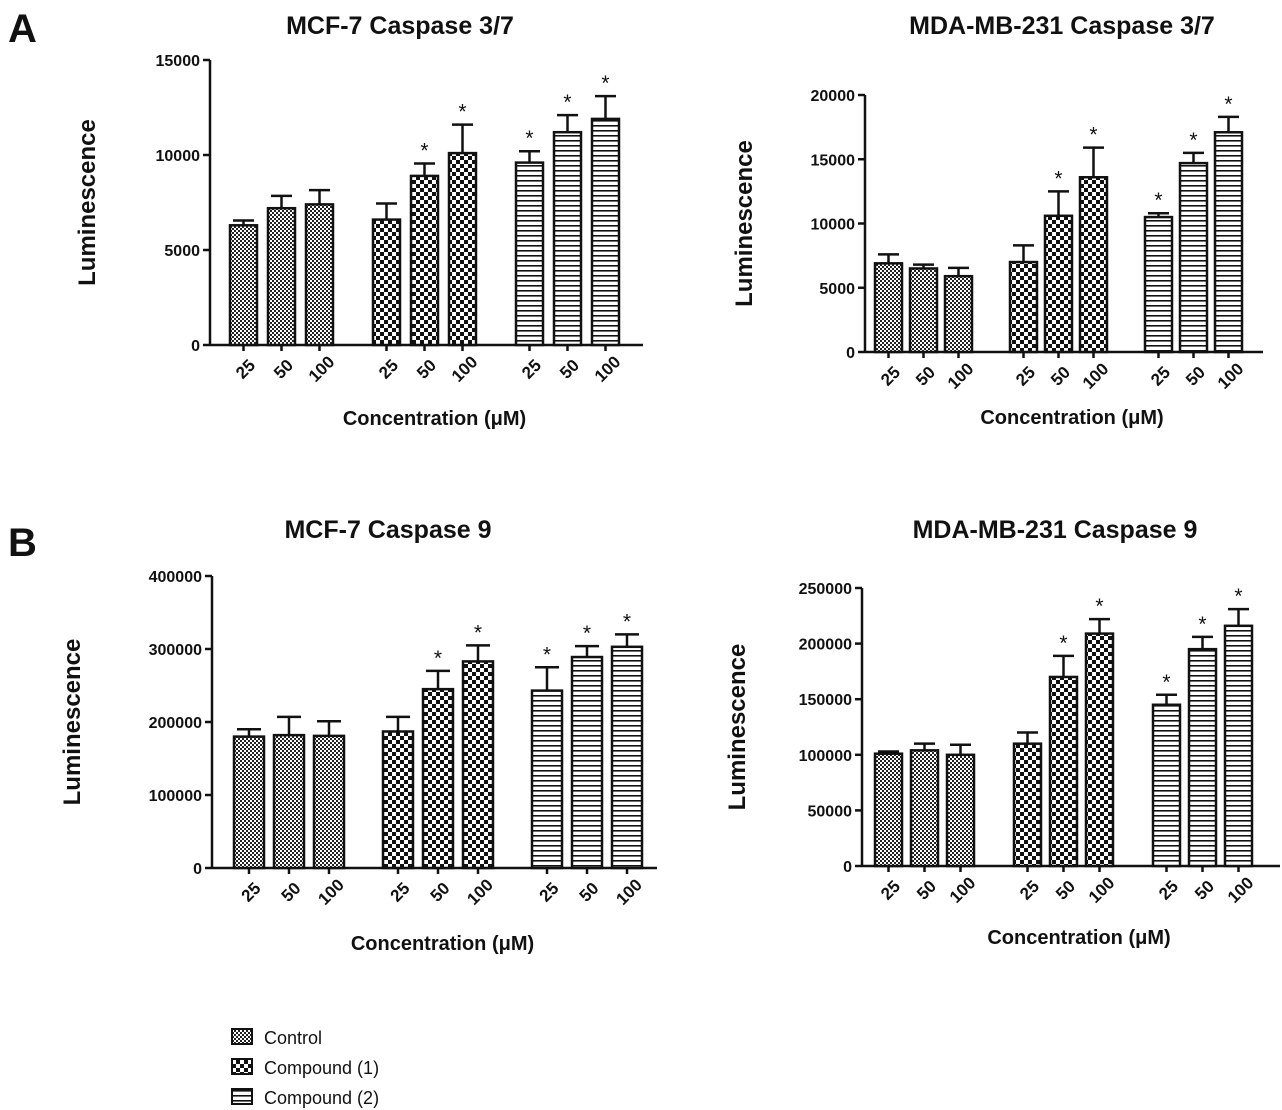  Describe the element at coordinates (825, 589) in the screenshot. I see `y-tick-label: 250000` at that location.